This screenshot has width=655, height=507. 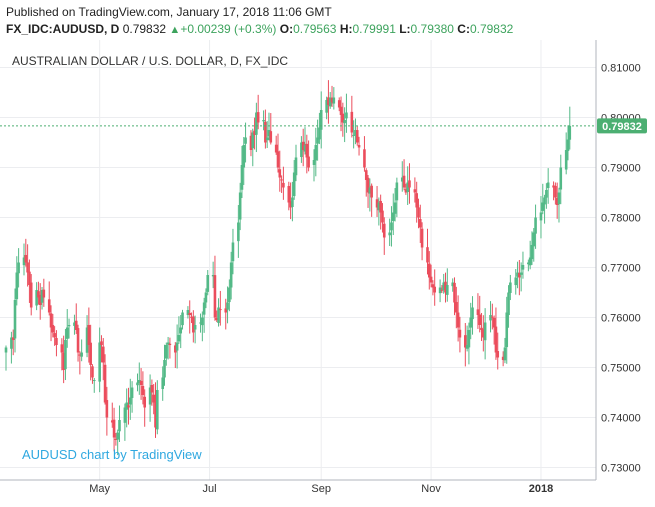 I want to click on x-tick-label: Nov, so click(x=431, y=489).